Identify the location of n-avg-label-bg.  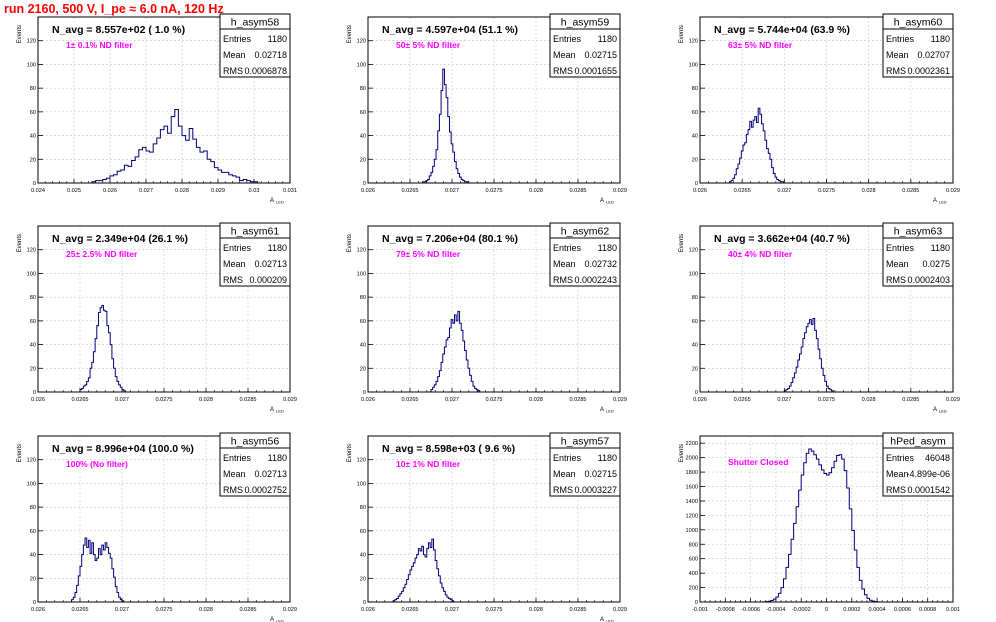
(786, 29).